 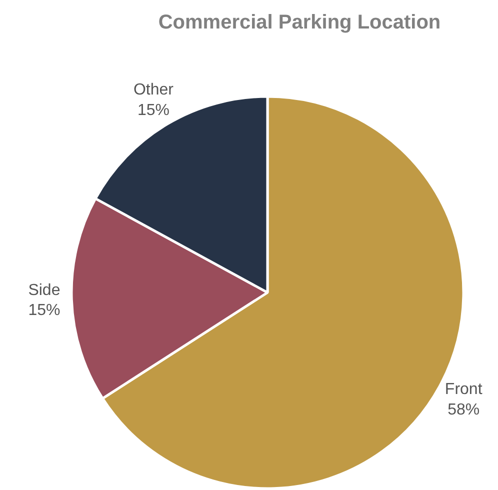 I want to click on slice-label: Other, so click(x=153, y=90).